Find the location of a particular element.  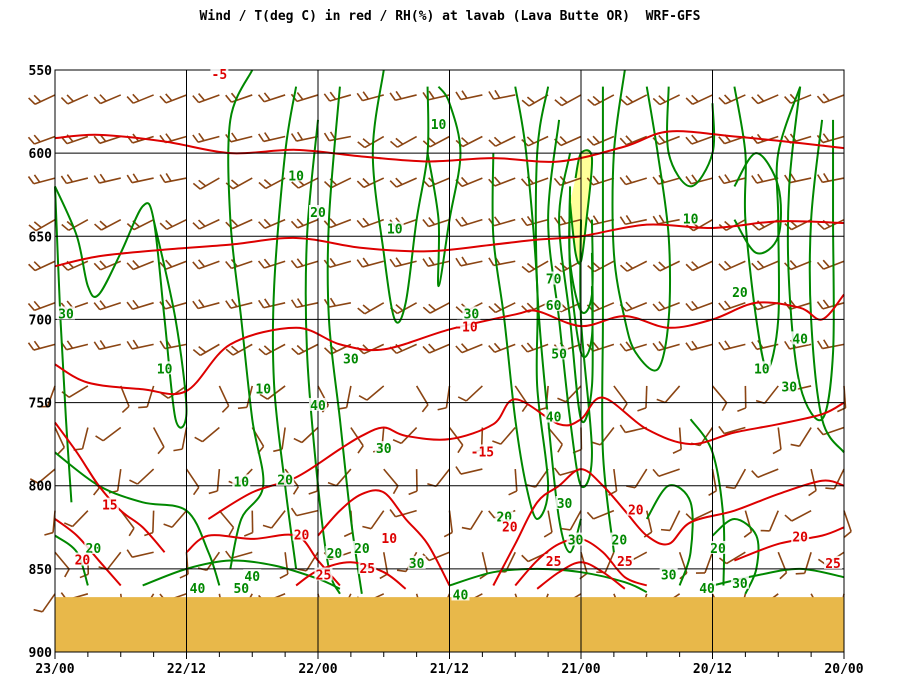

contour-label: -5 is located at coordinates (220, 75).